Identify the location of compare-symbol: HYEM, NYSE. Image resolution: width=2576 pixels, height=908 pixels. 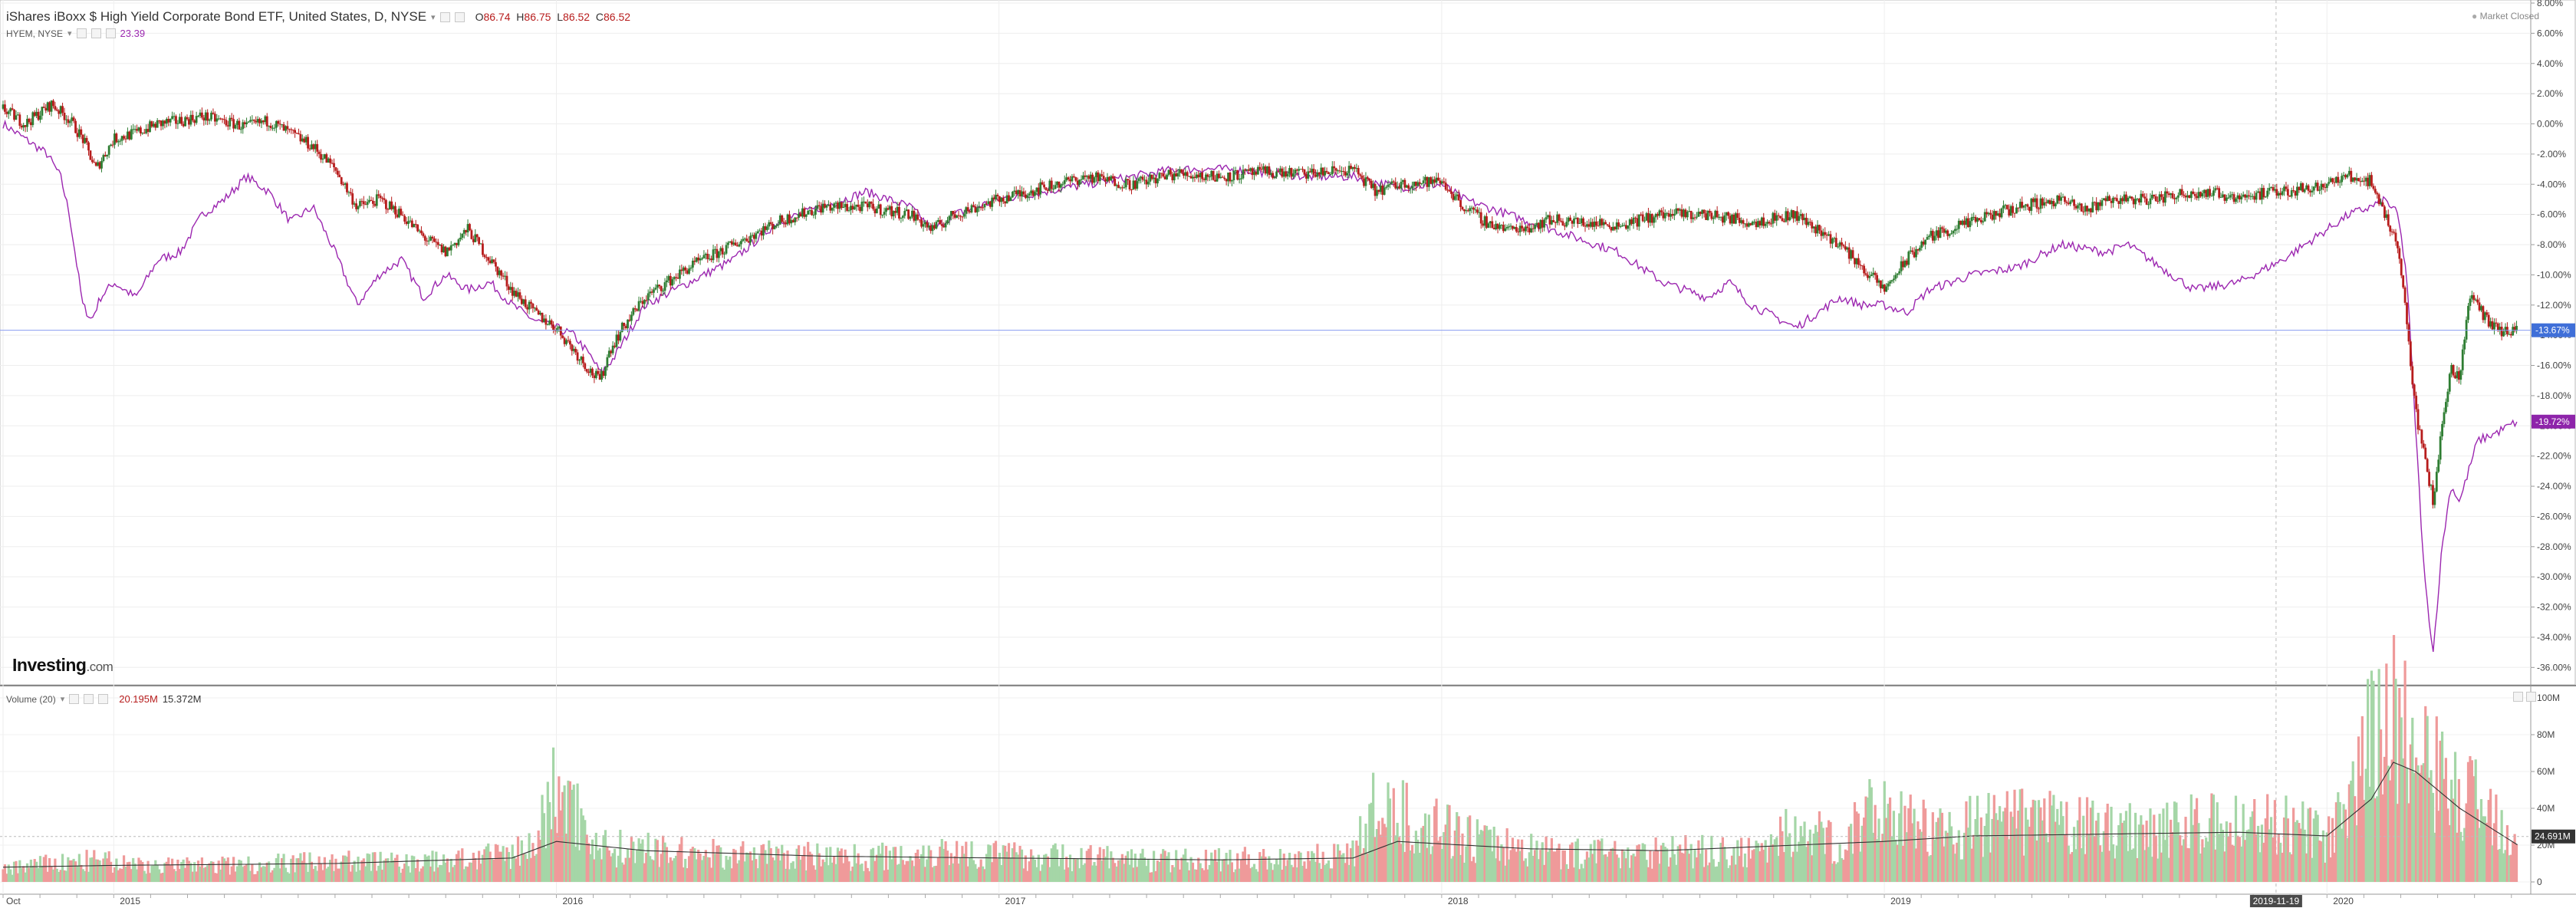
(35, 33).